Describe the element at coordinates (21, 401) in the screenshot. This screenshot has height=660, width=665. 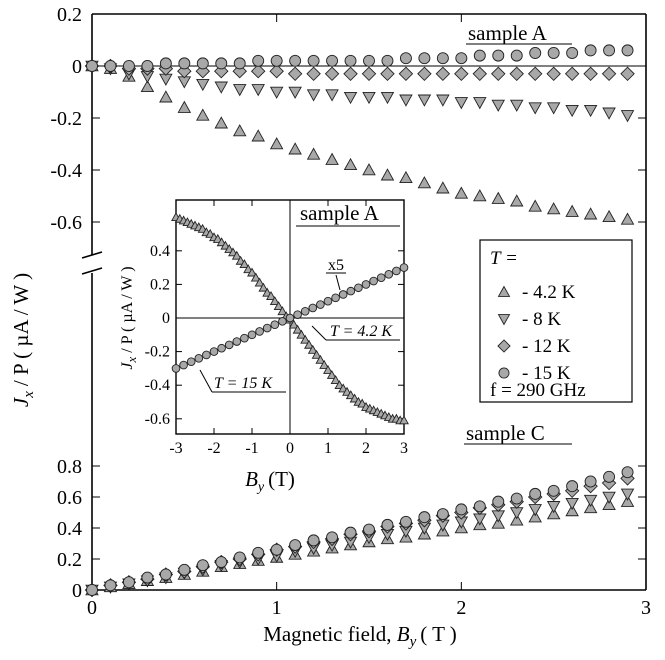
I see `main-y-label-symbol: J` at that location.